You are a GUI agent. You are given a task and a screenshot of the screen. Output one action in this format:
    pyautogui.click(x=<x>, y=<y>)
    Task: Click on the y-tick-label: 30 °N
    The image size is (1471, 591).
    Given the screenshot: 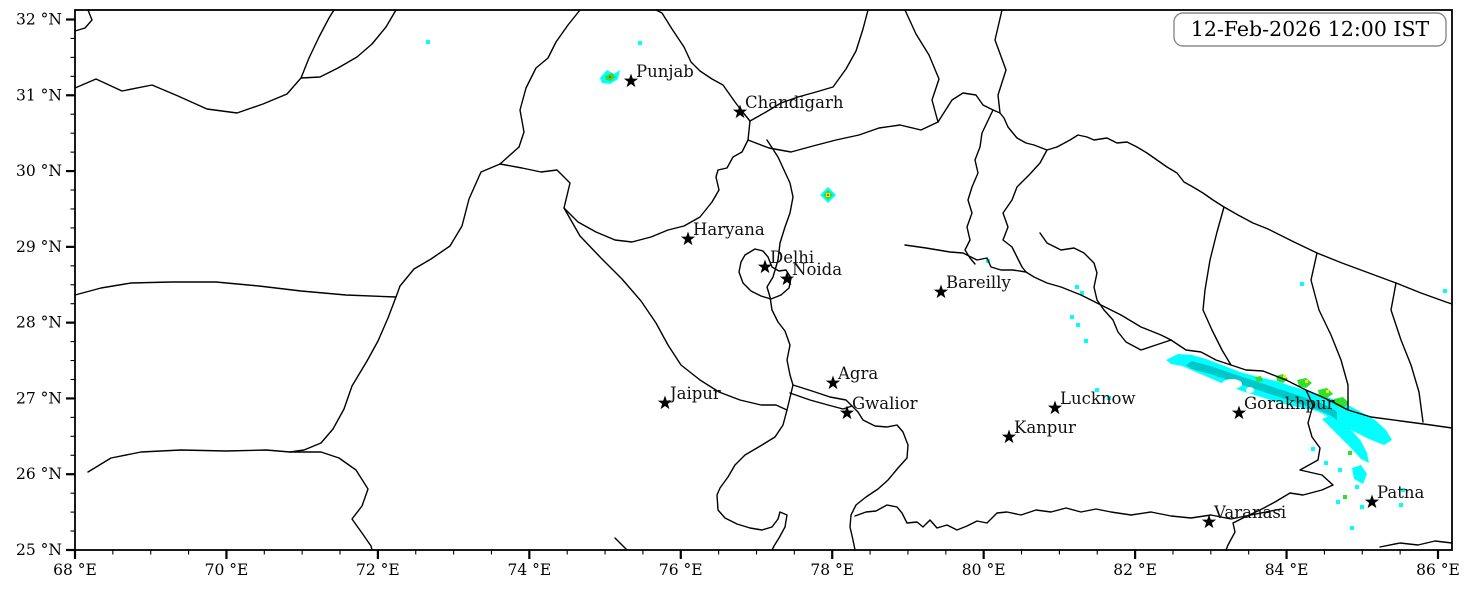 What is the action you would take?
    pyautogui.click(x=39, y=171)
    